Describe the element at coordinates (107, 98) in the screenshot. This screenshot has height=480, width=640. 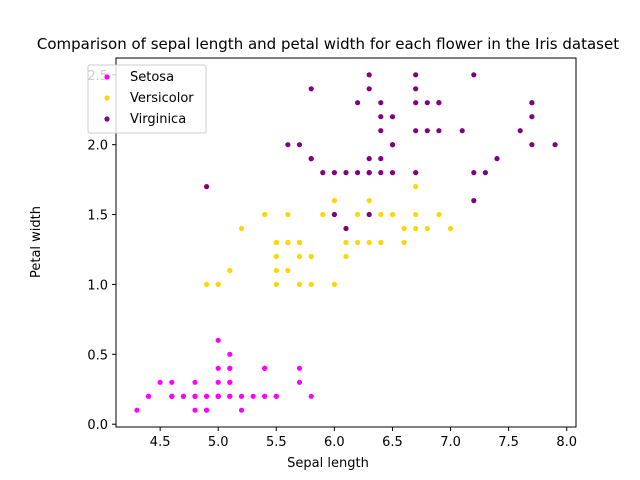
I see `legend-marker-versicolor` at that location.